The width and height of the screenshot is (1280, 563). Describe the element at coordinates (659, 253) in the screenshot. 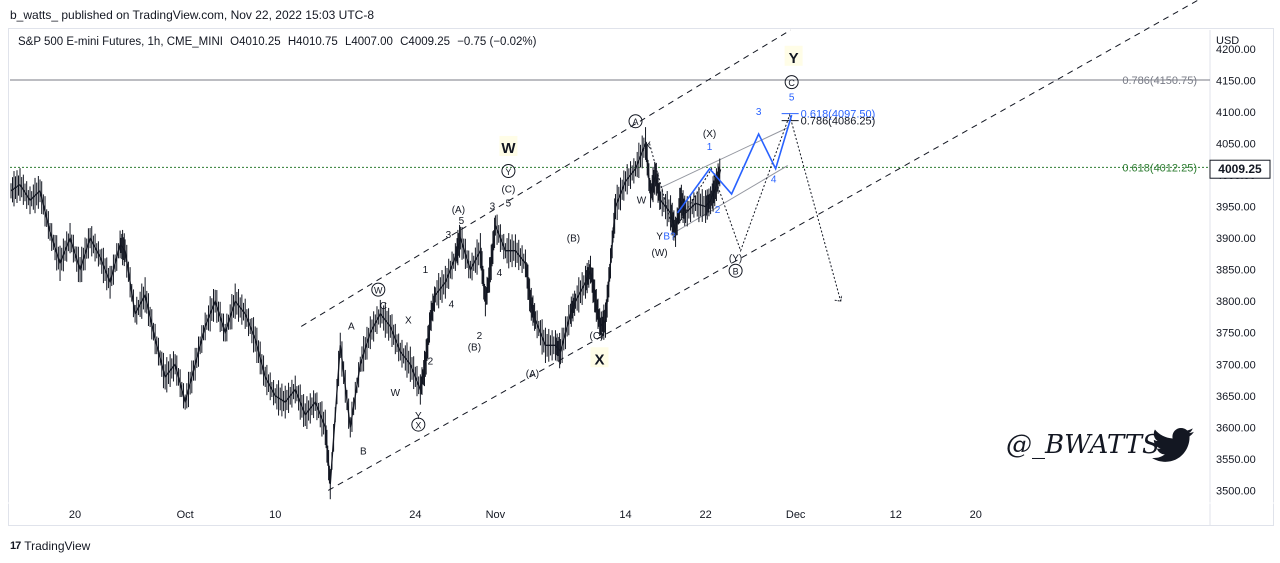

I see `wave-label: (W)` at that location.